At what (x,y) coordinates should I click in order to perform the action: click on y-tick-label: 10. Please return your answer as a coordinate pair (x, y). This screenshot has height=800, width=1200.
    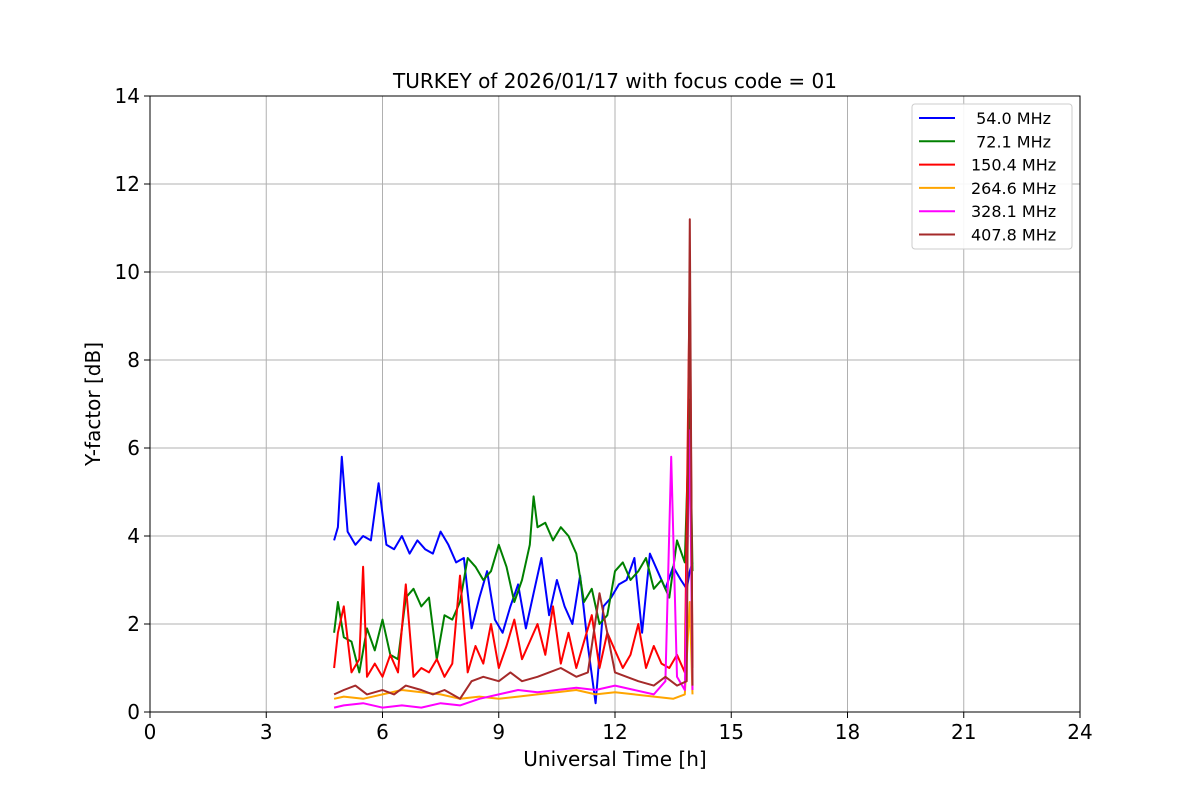
    Looking at the image, I should click on (127, 272).